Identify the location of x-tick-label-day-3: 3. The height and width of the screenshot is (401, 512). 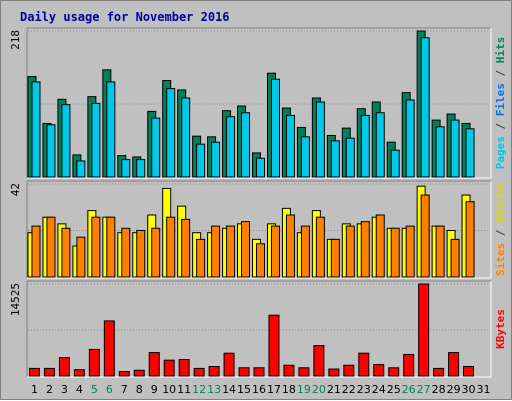
(64, 389).